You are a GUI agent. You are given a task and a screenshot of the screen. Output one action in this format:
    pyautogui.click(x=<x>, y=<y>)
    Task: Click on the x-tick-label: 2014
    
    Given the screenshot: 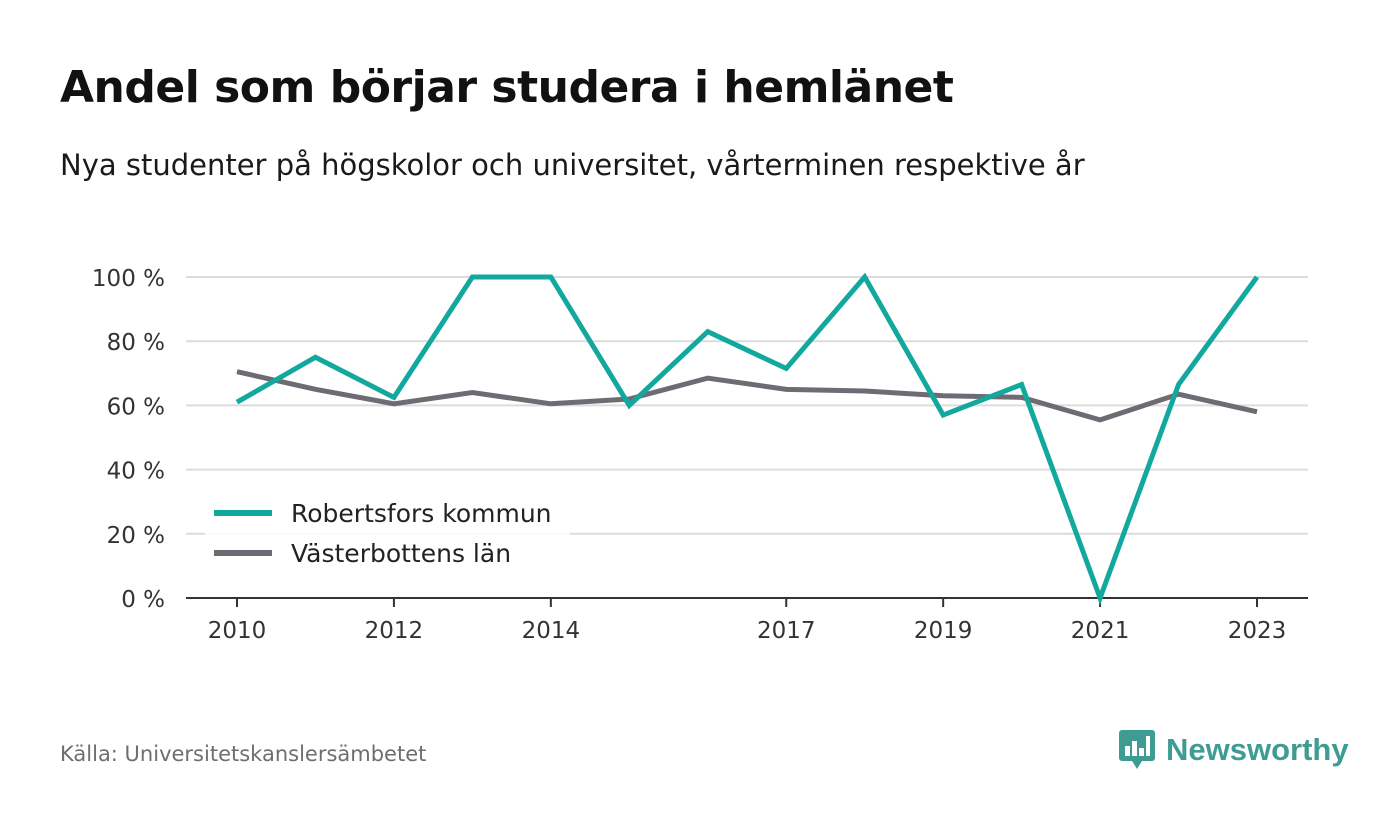 What is the action you would take?
    pyautogui.click(x=551, y=631)
    